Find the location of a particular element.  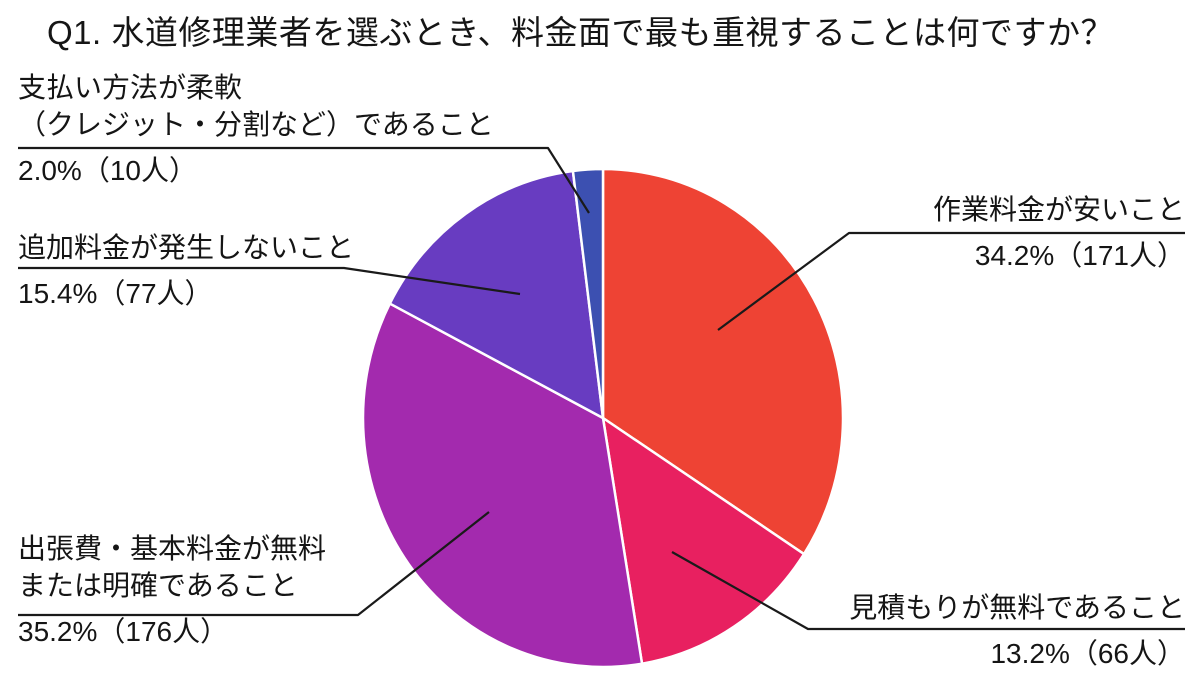

leader-free-estimate is located at coordinates (928, 591).